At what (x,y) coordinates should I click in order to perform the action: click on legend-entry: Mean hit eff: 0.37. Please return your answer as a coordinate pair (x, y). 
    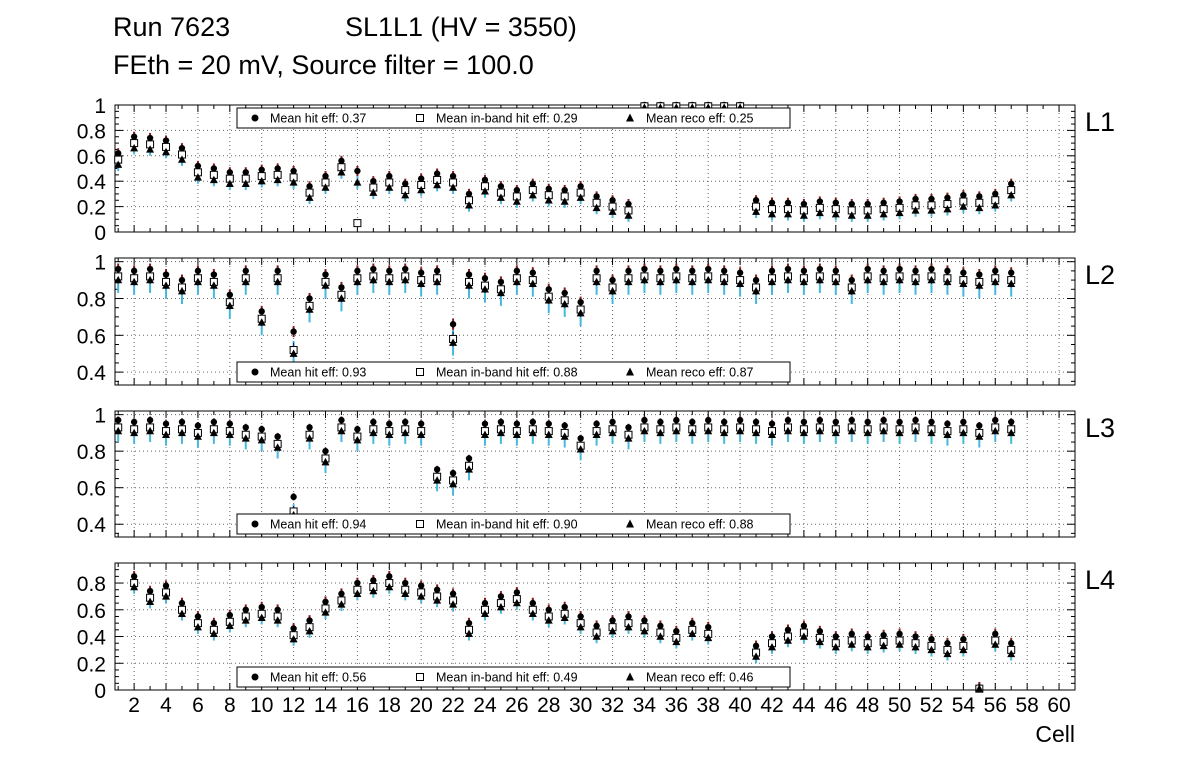
    Looking at the image, I should click on (318, 119).